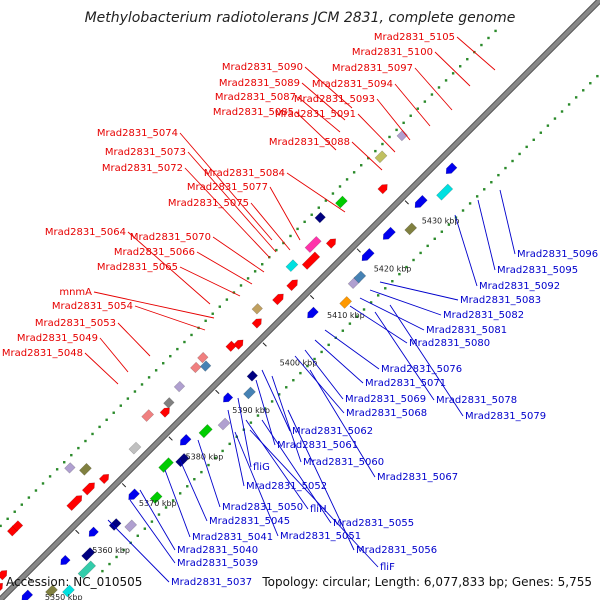 The image size is (600, 600). I want to click on reverse-gene-label: Mrad2831_5051, so click(320, 536).